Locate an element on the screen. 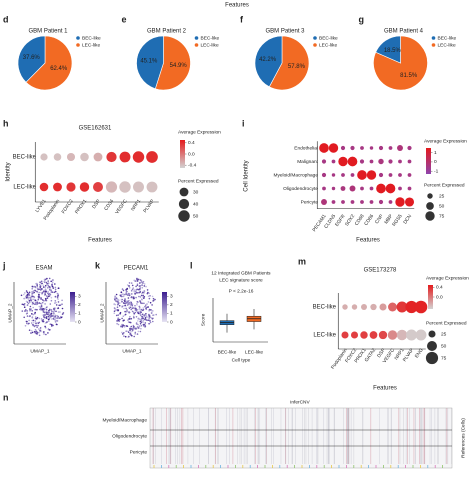 The height and width of the screenshot is (479, 474). color-bar-tick-label: 0.0 is located at coordinates (191, 154).